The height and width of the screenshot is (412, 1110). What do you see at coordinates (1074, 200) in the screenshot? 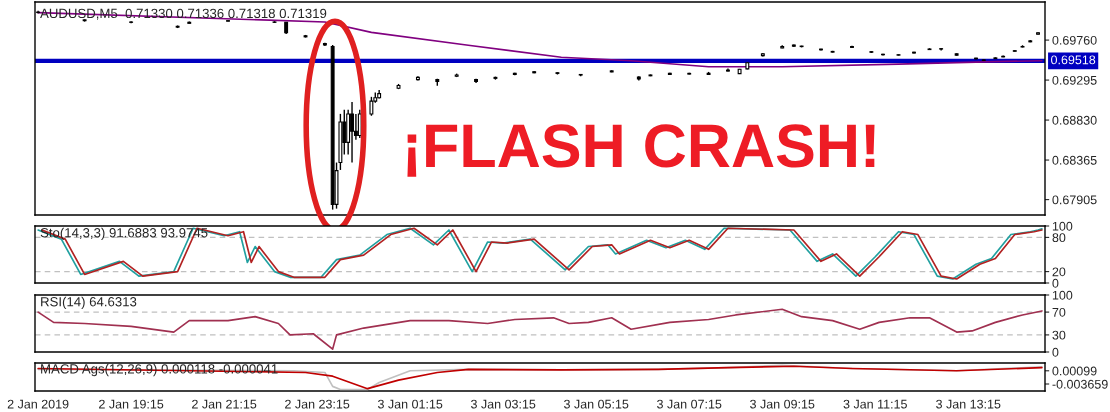
I see `y-tick-label: 0.67905` at bounding box center [1074, 200].